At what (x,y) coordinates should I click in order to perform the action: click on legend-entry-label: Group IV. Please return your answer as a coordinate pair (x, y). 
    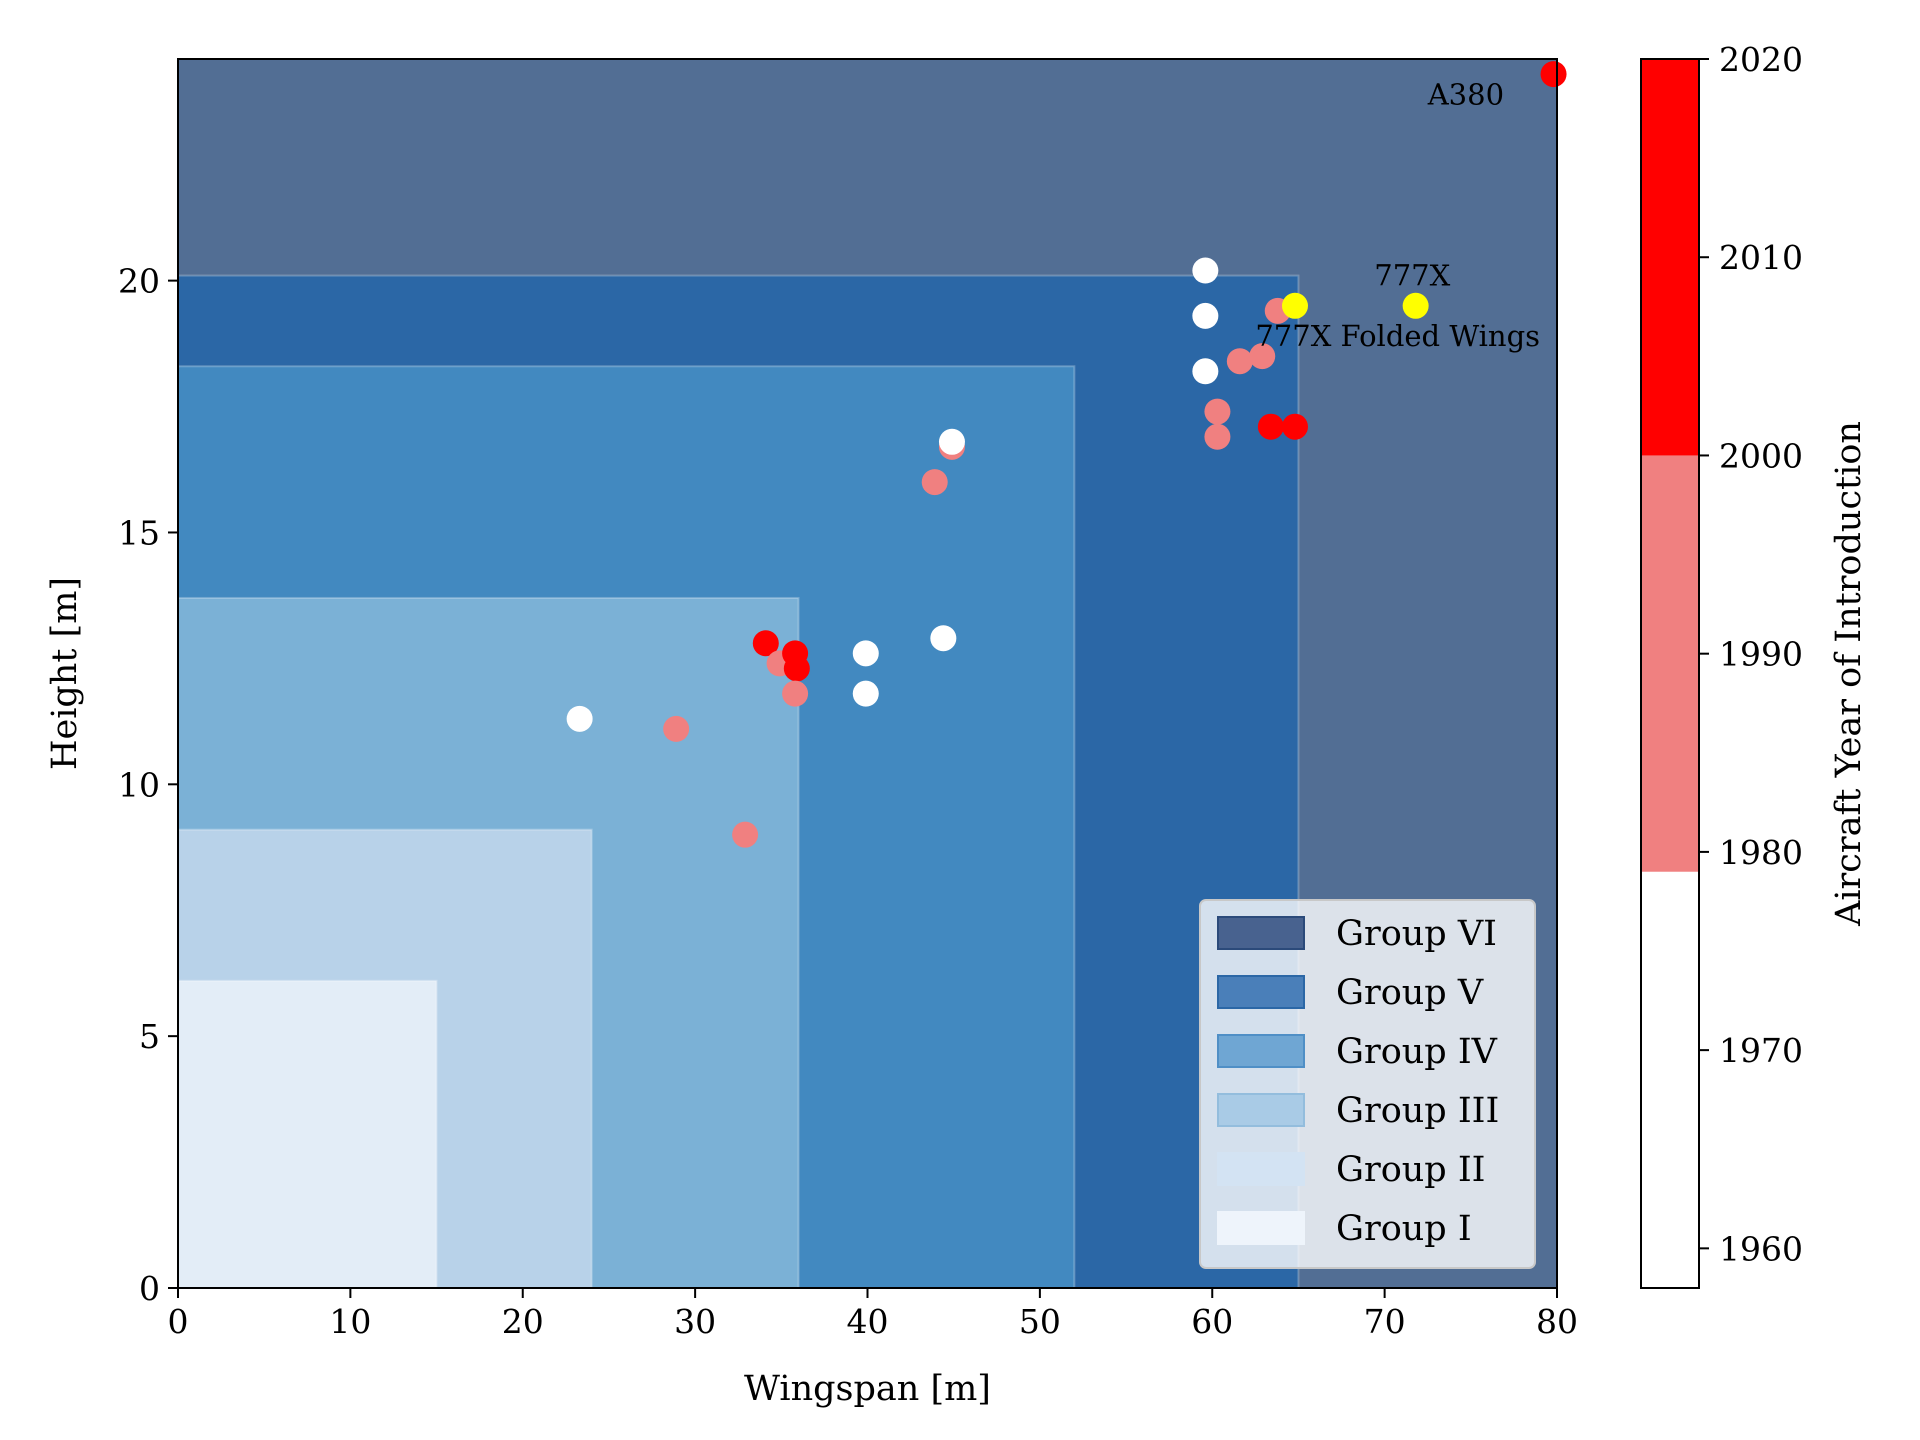
    Looking at the image, I should click on (1417, 1052).